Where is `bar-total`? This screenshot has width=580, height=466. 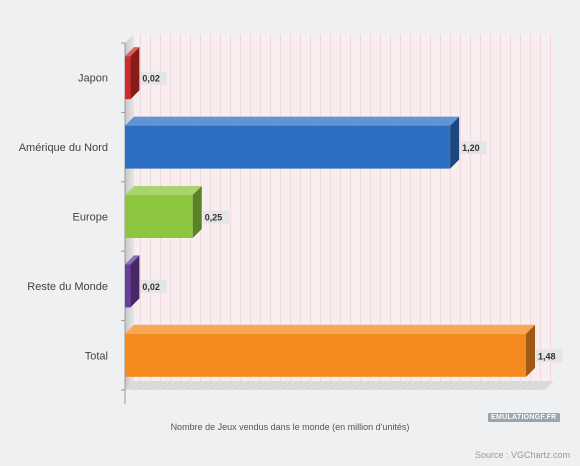
bar-total is located at coordinates (330, 350).